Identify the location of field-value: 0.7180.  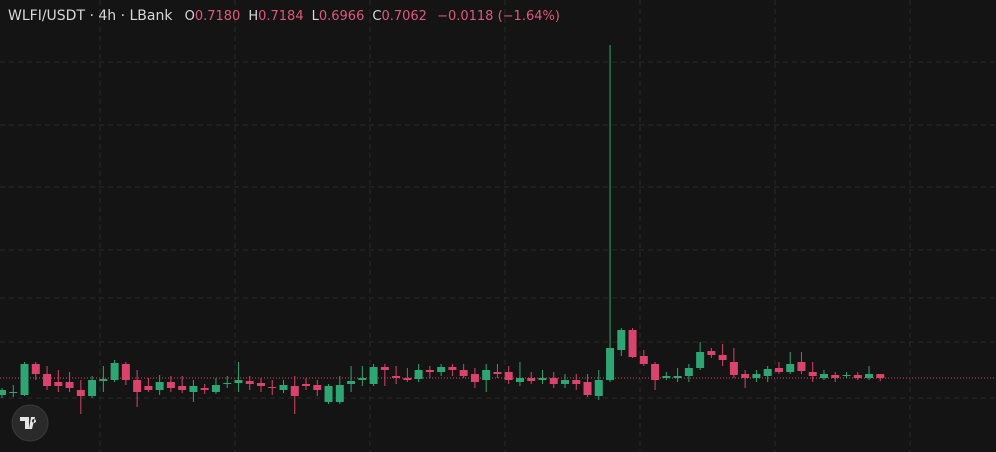
(217, 16).